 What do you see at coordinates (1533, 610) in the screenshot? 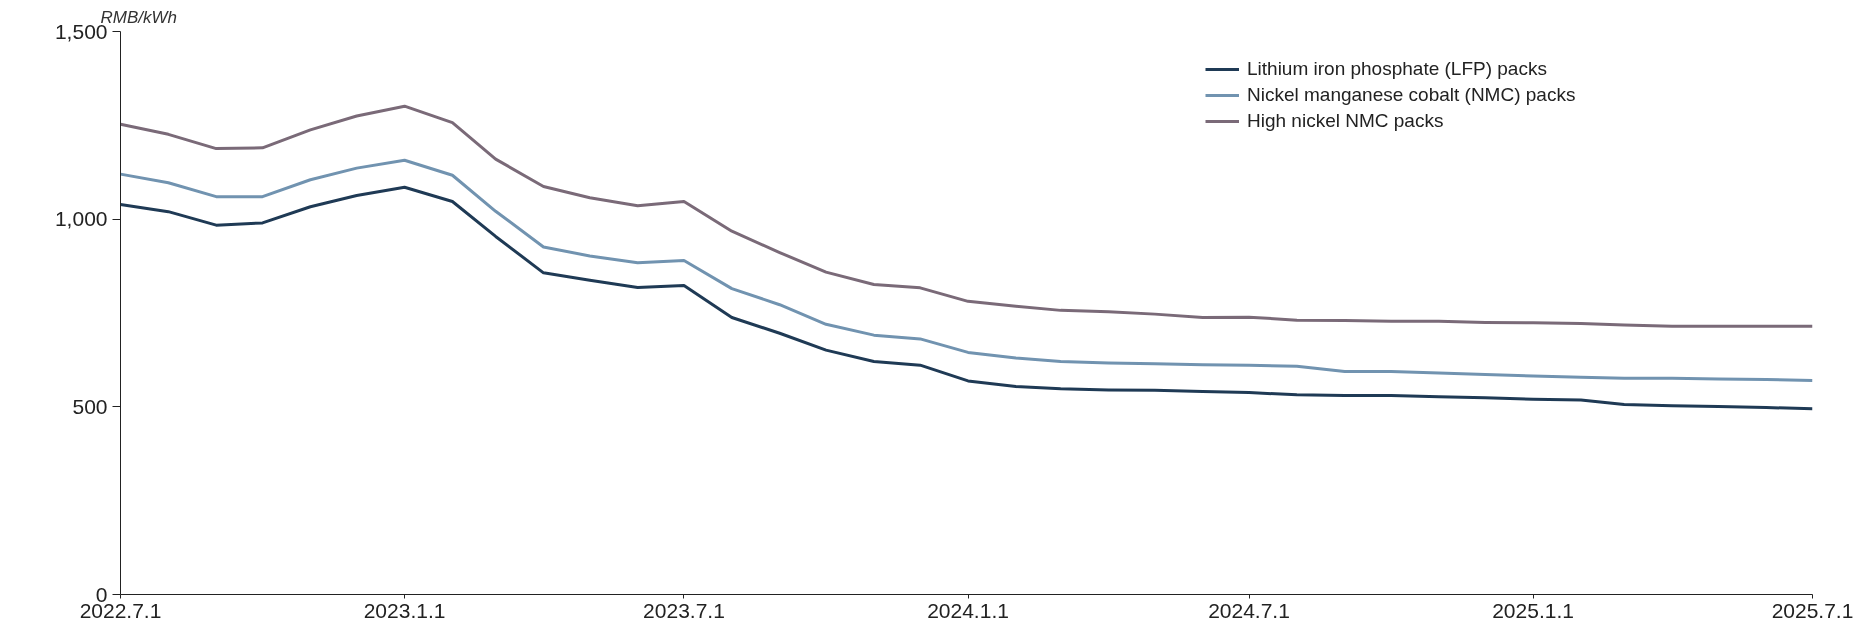
I see `x-tick-label: 2025.1.1` at bounding box center [1533, 610].